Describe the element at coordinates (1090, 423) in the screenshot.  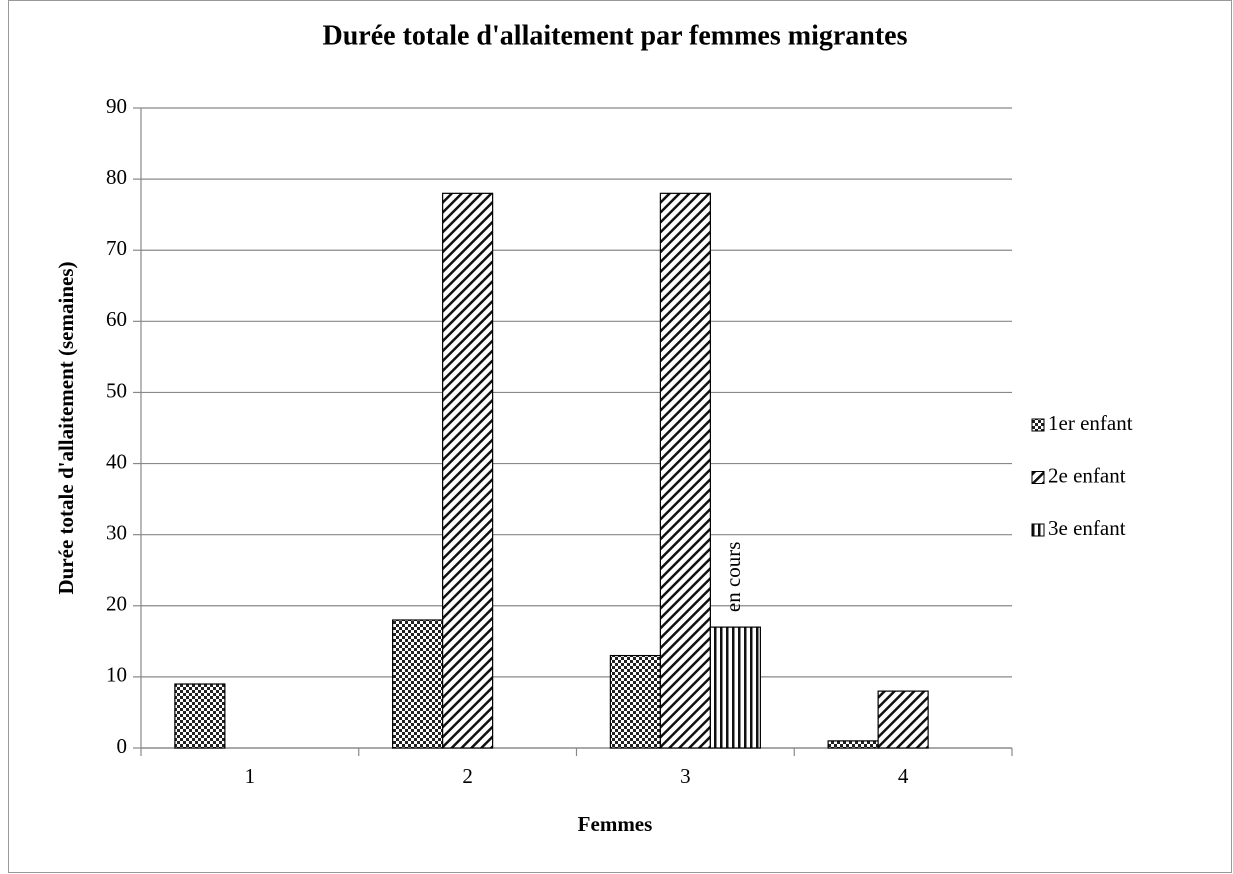
I see `legend-label: 1er enfant` at that location.